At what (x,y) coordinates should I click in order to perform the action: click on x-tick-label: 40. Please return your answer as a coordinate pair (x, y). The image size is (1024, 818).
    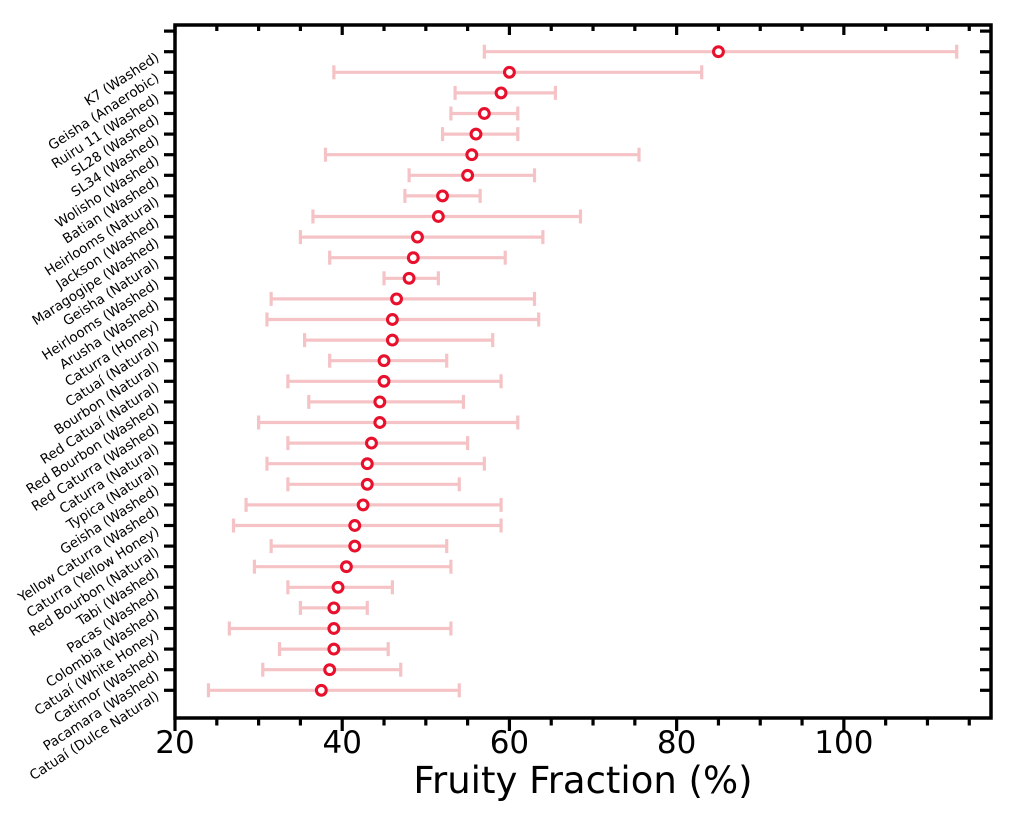
    Looking at the image, I should click on (341, 743).